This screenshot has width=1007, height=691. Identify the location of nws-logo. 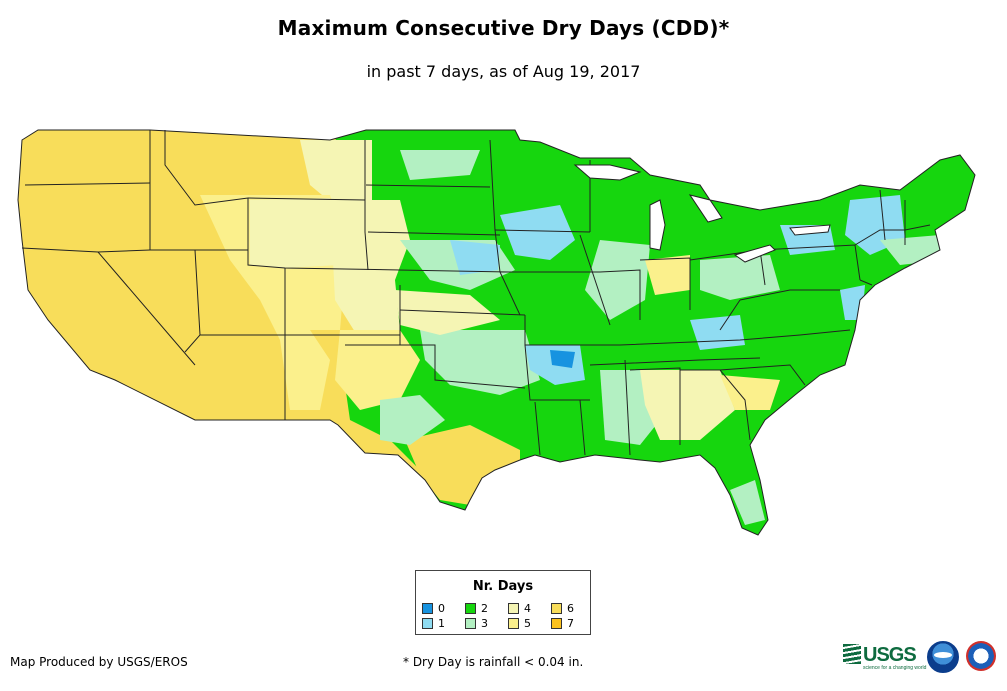
(981, 656).